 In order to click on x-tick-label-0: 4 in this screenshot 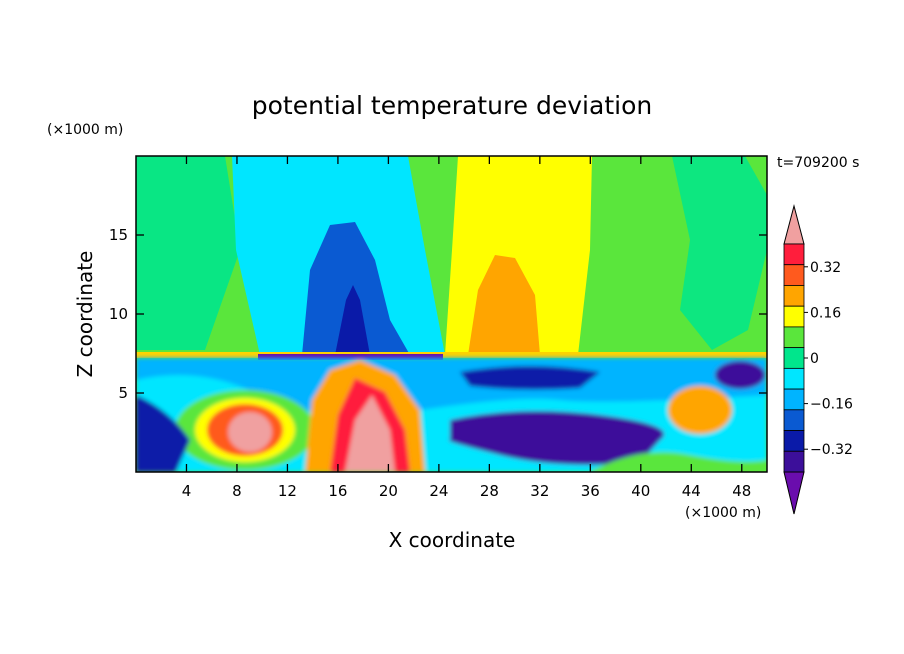, I will do `click(187, 491)`.